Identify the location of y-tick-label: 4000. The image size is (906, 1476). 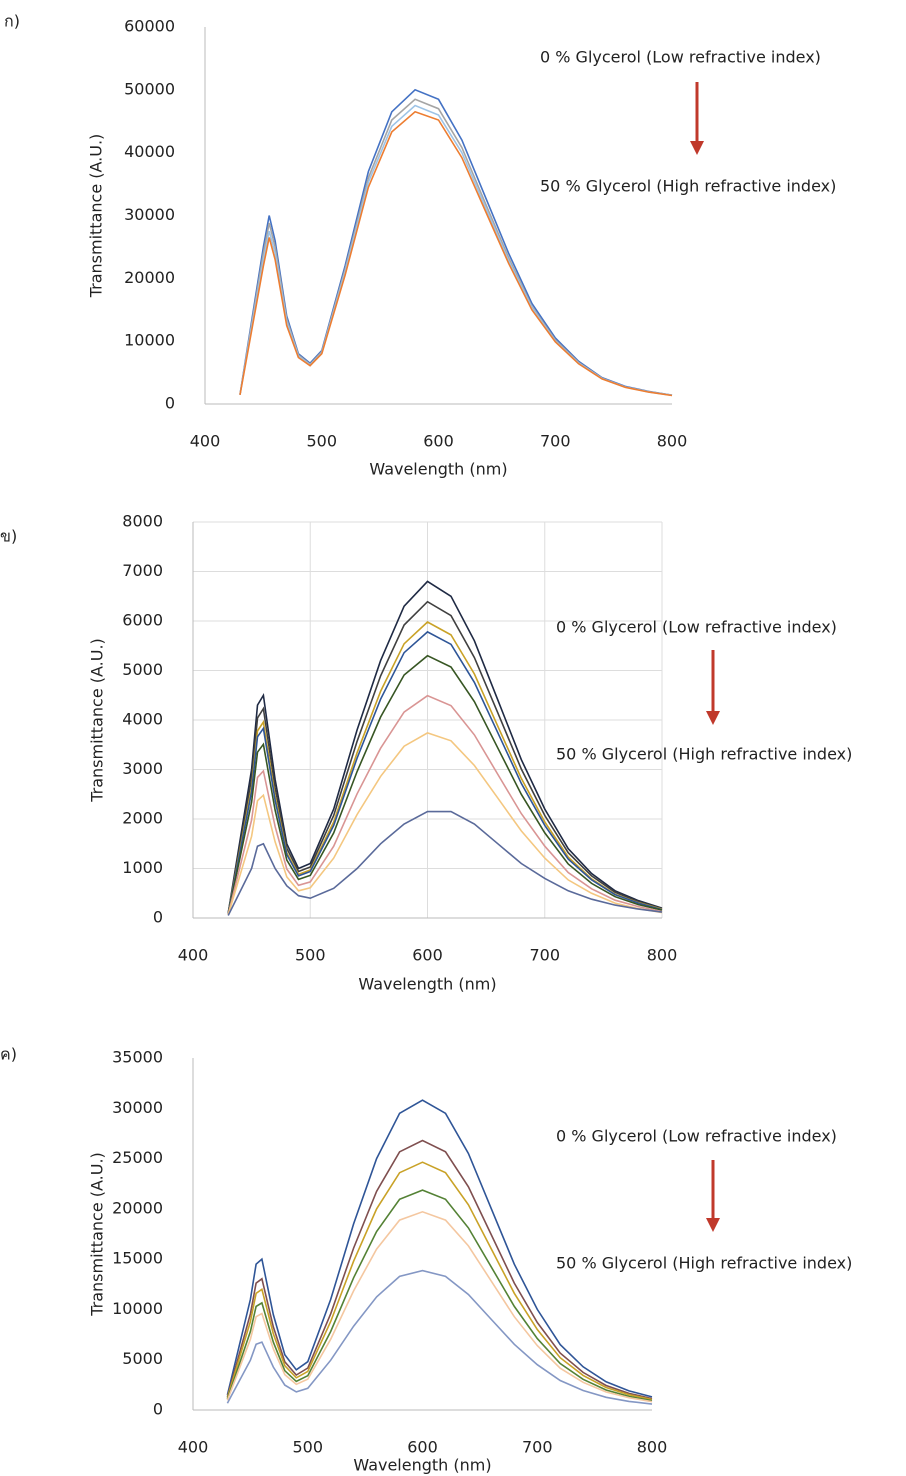
(142, 719).